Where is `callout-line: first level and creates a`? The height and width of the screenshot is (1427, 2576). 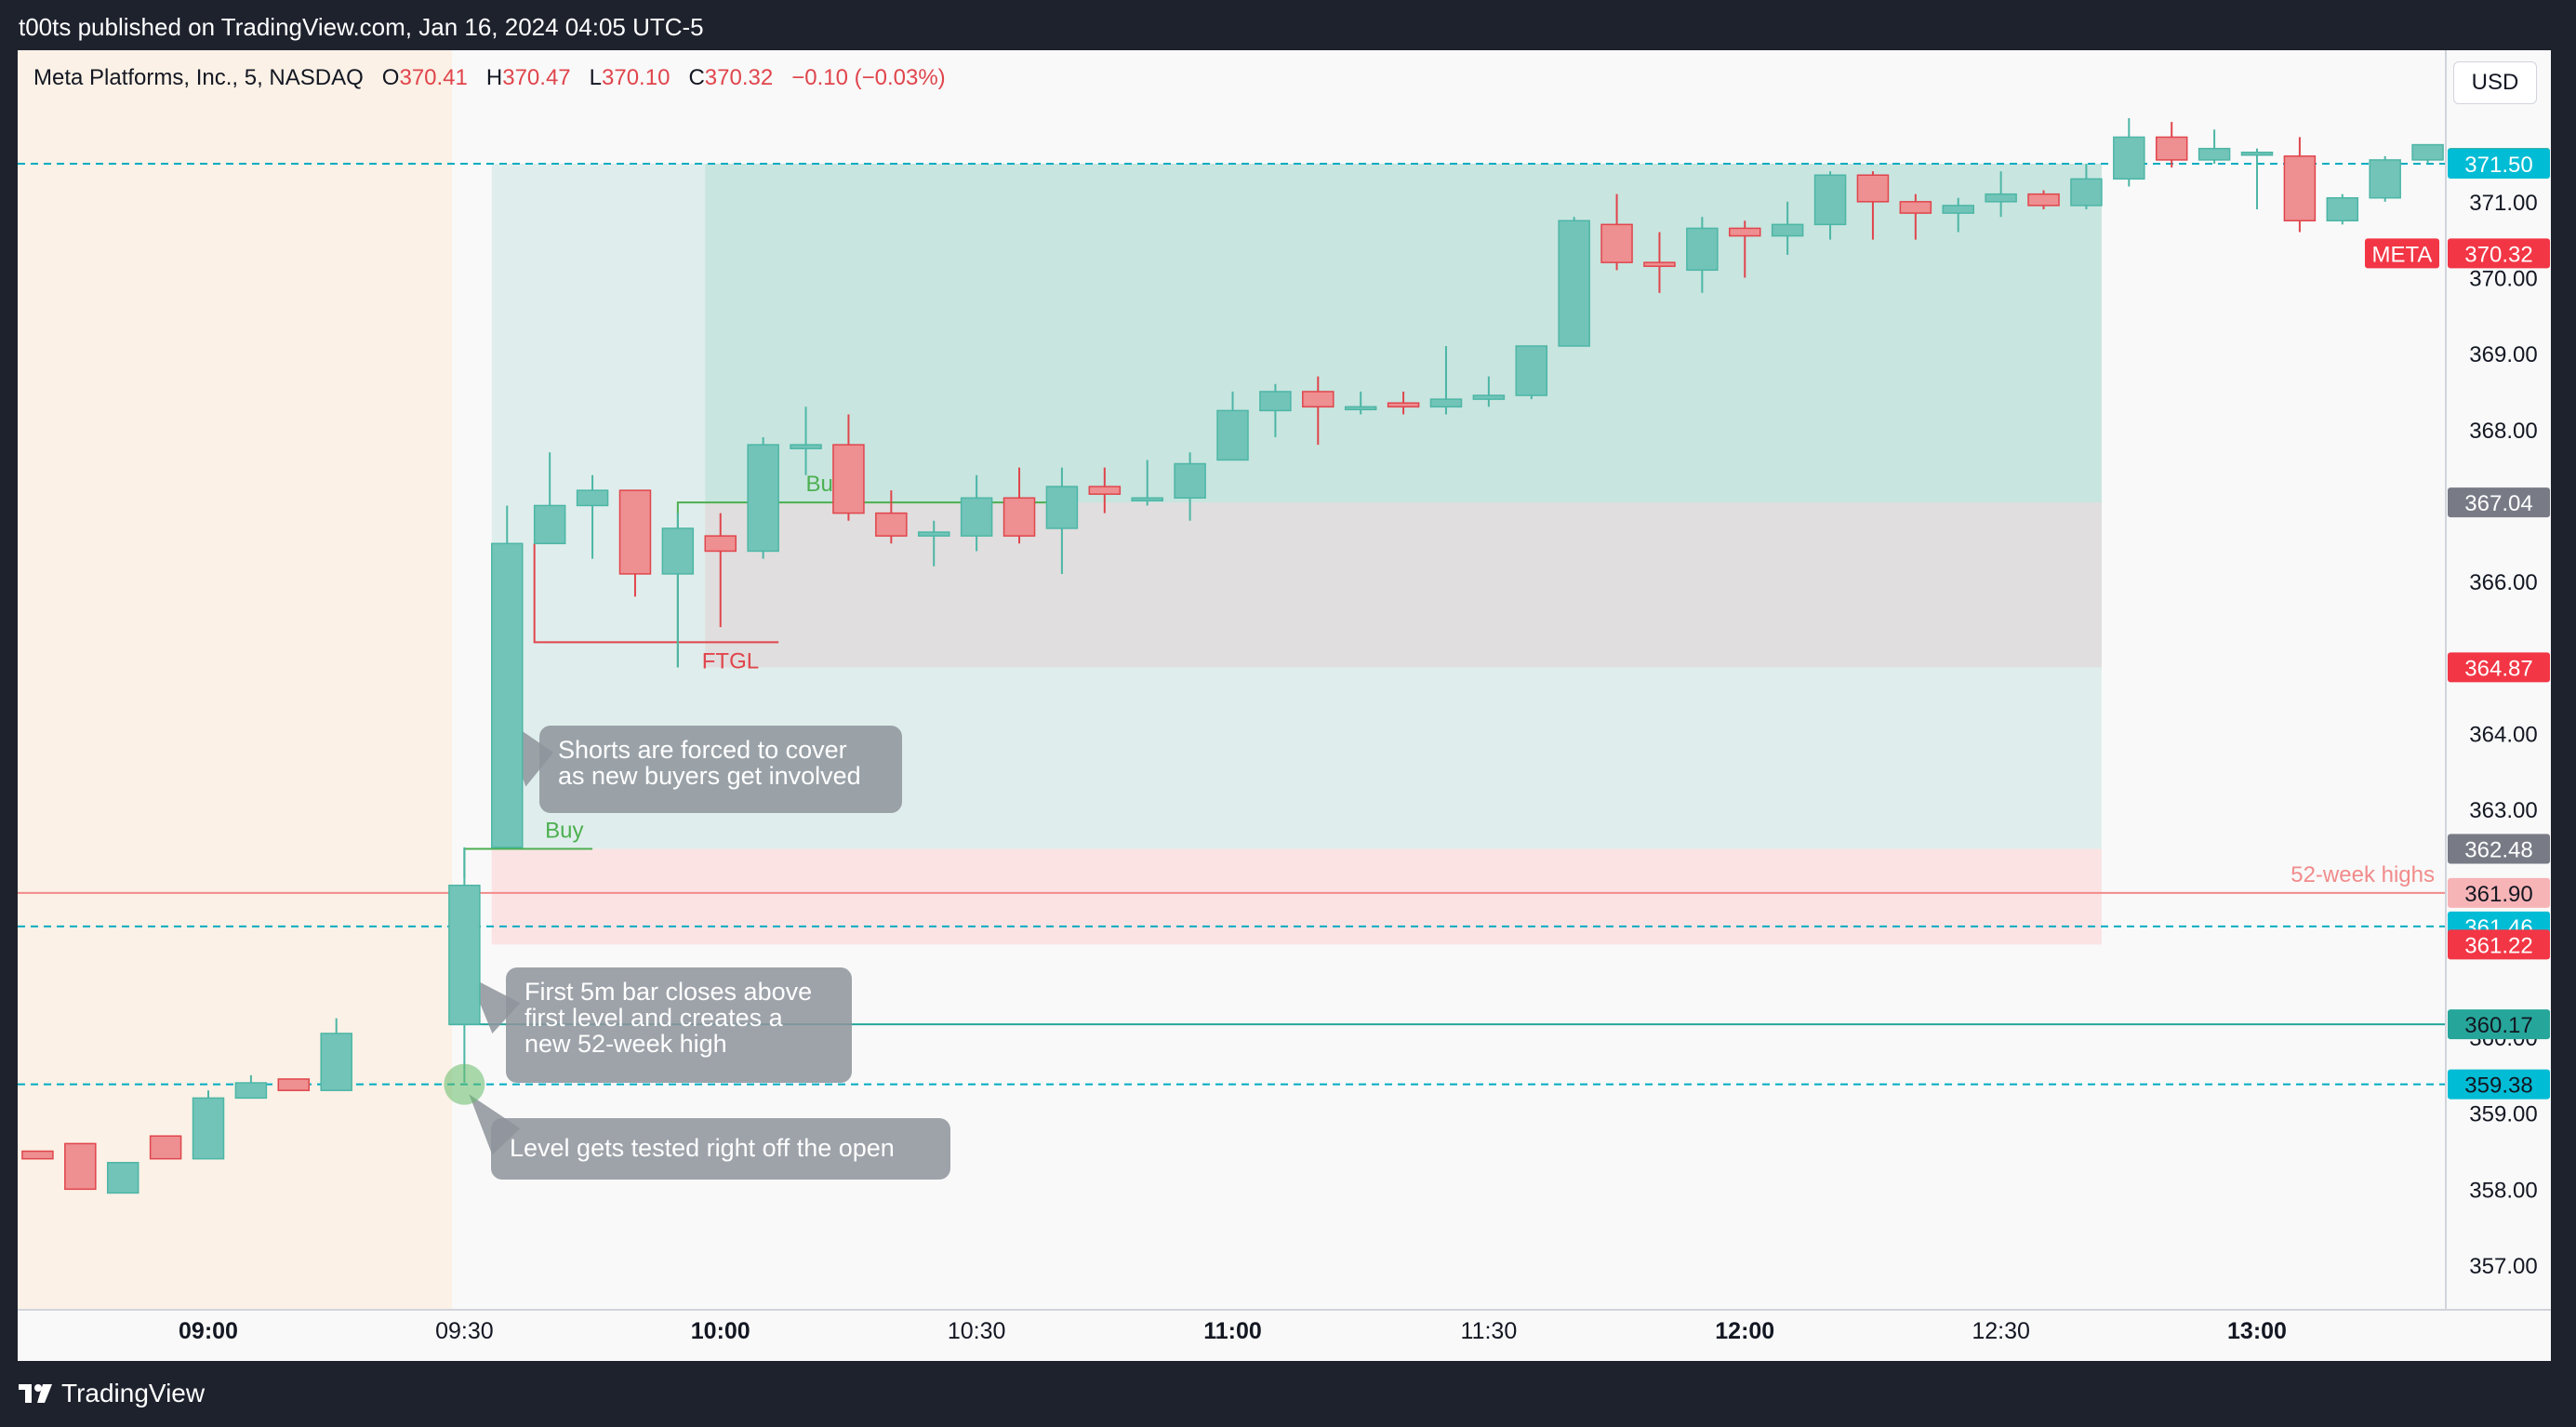
callout-line: first level and creates a is located at coordinates (653, 1018).